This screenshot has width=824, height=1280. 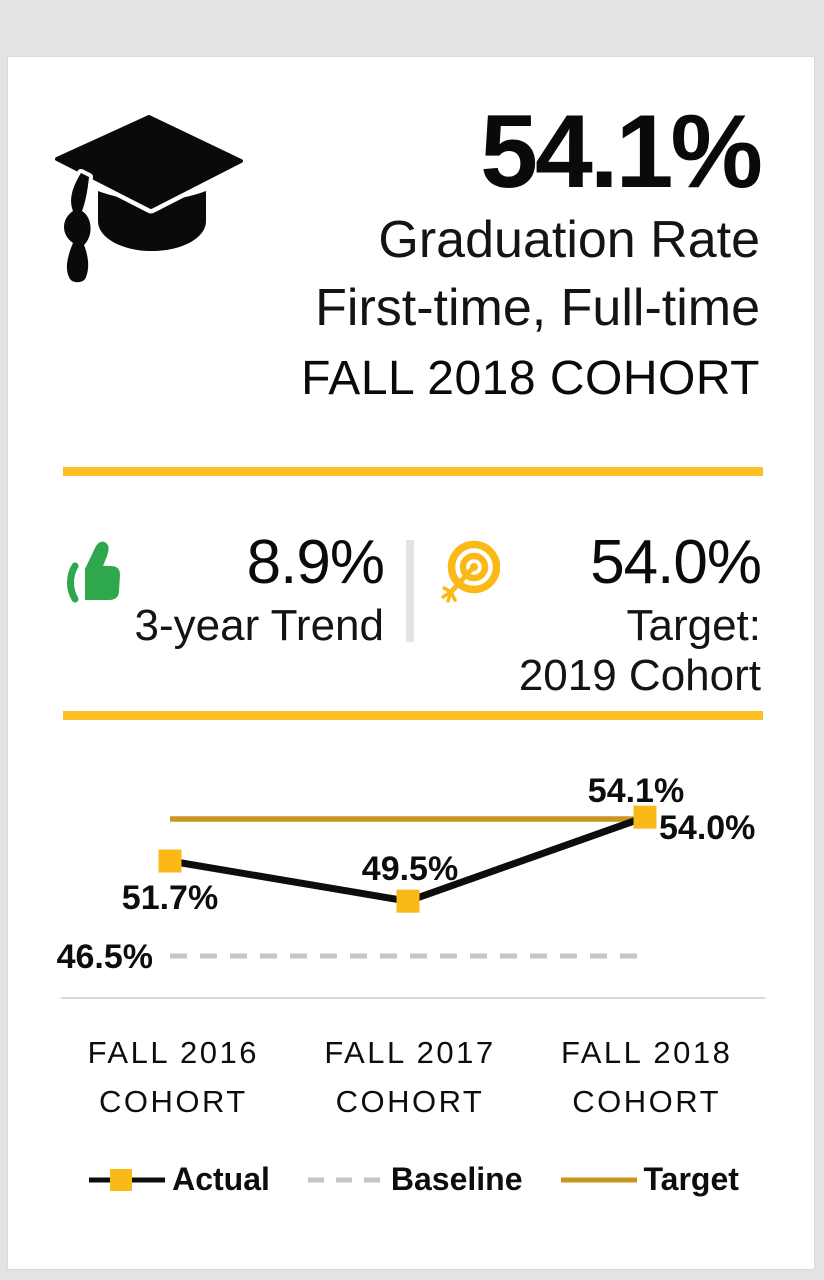 I want to click on trend-label: 3-year Trend, so click(x=259, y=626).